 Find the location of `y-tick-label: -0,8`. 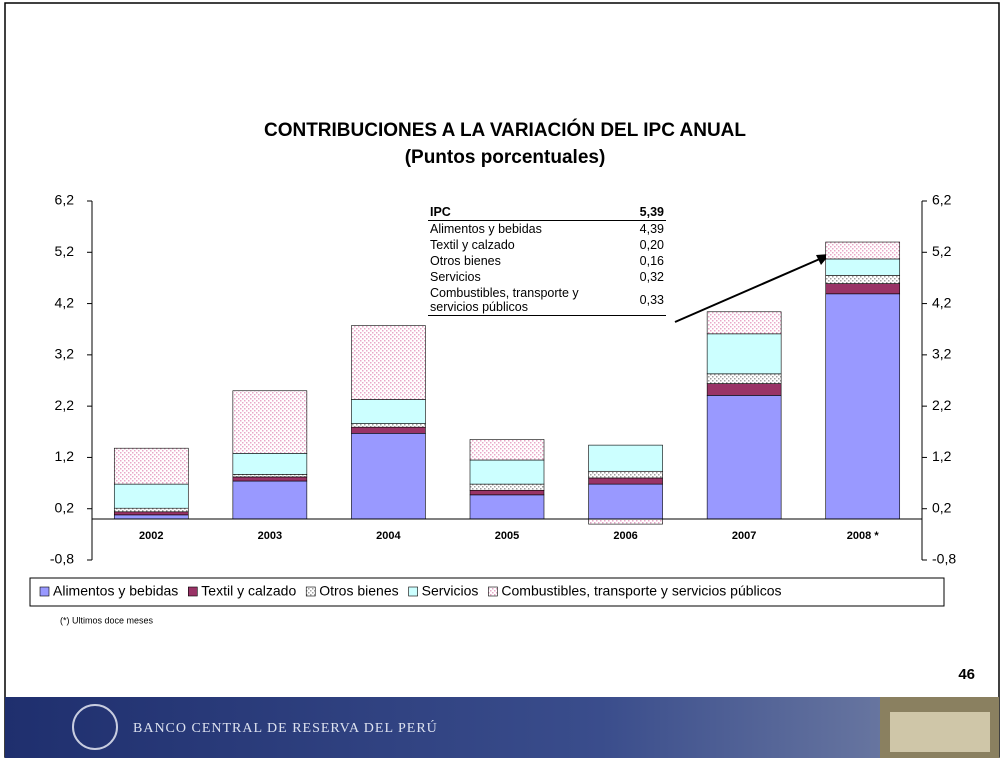

y-tick-label: -0,8 is located at coordinates (62, 559).